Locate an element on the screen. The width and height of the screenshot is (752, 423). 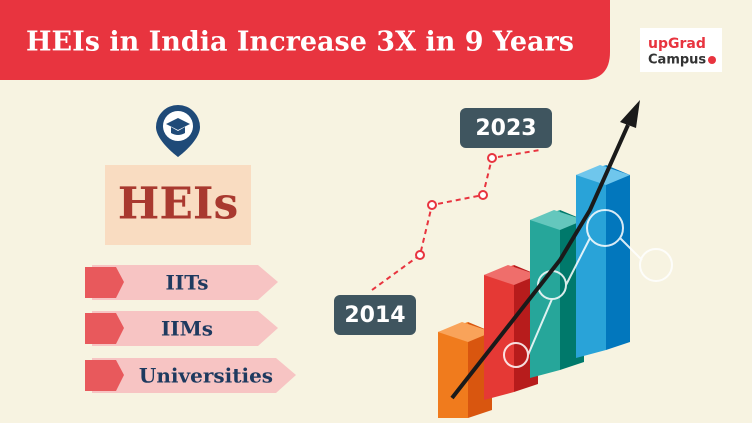
logo-line2: Campus is located at coordinates (677, 60).